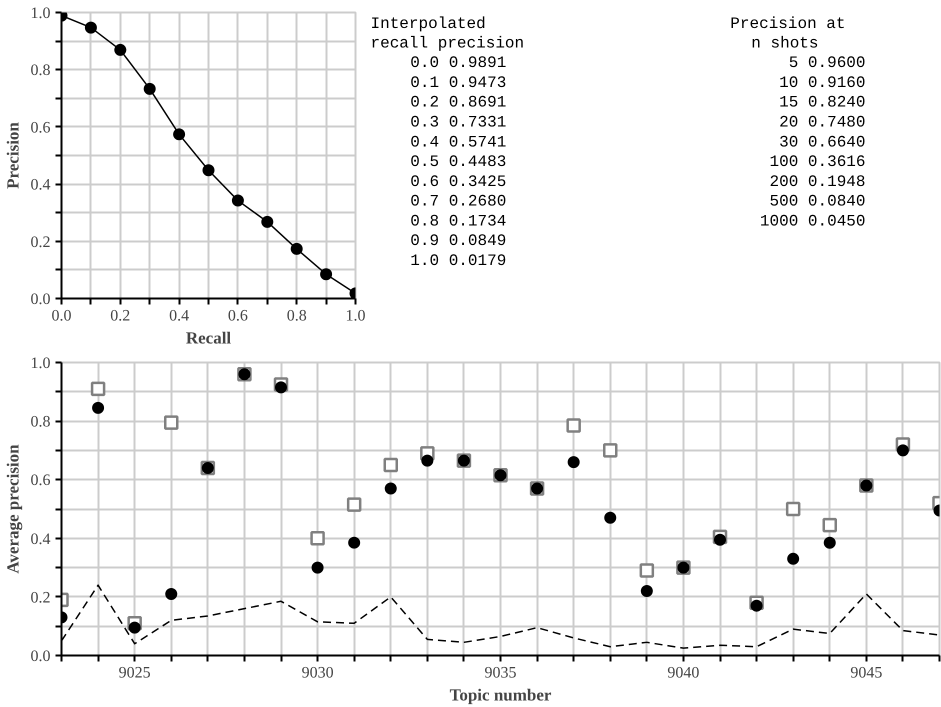 The image size is (941, 707). I want to click on text: Interpolated, so click(428, 23).